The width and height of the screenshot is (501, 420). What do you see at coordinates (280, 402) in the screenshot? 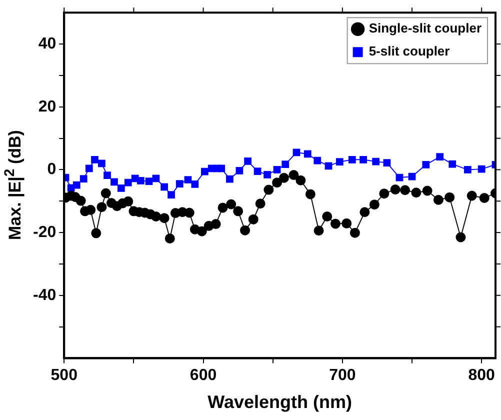
I see `x-axis-title: Wavelength (nm)` at bounding box center [280, 402].